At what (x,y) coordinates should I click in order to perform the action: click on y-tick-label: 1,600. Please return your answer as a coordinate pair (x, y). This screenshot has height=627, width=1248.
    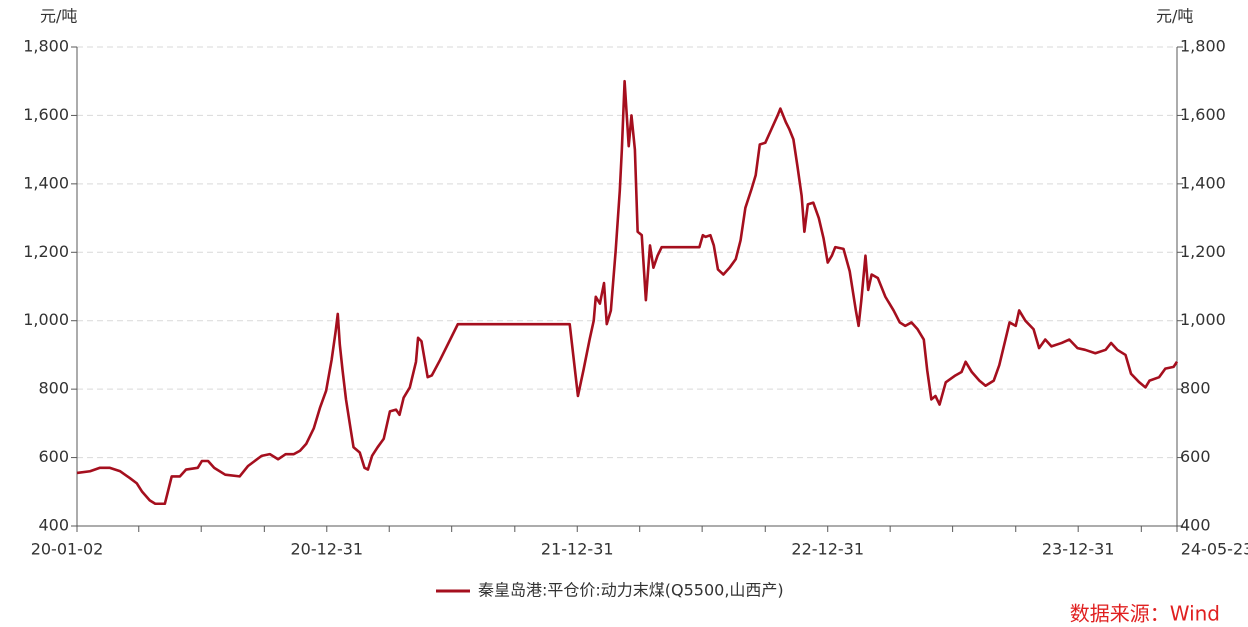
    Looking at the image, I should click on (46, 114).